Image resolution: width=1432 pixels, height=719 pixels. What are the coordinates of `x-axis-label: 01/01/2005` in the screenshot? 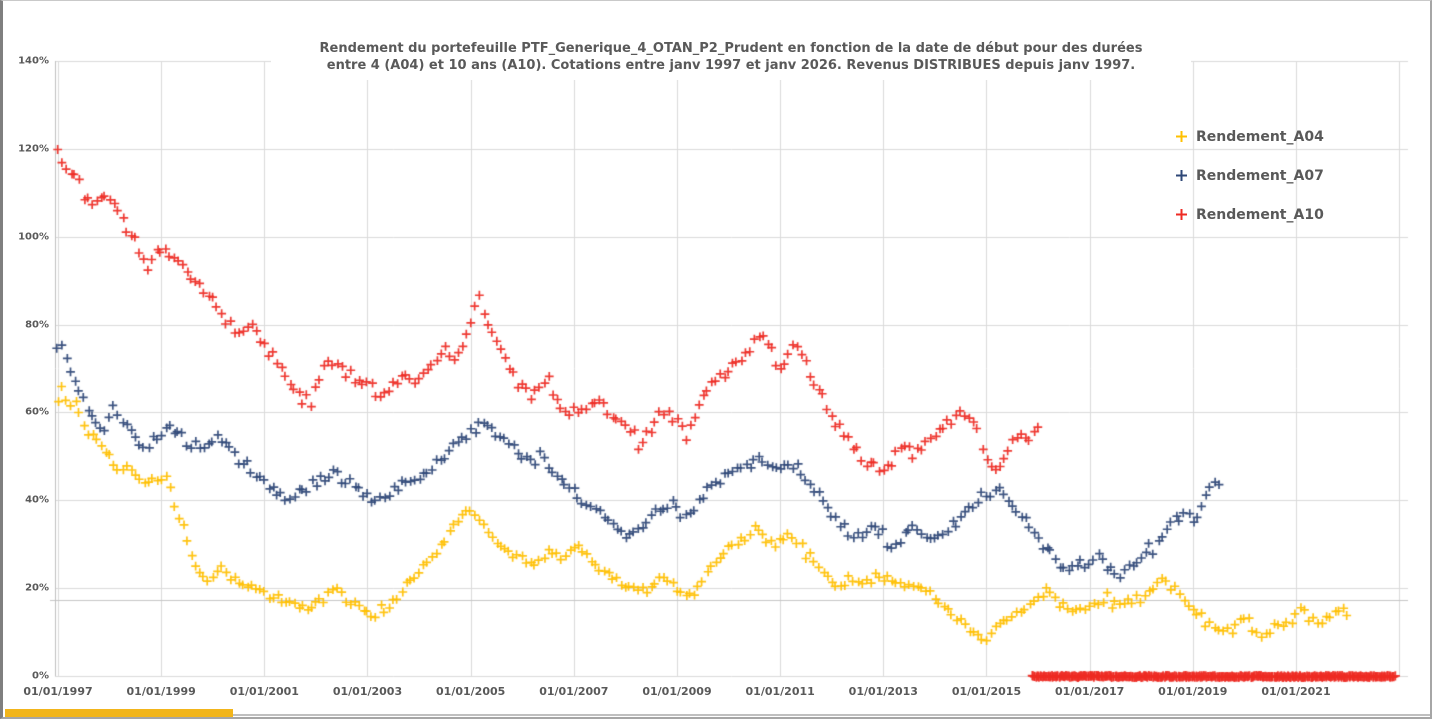 It's located at (471, 691).